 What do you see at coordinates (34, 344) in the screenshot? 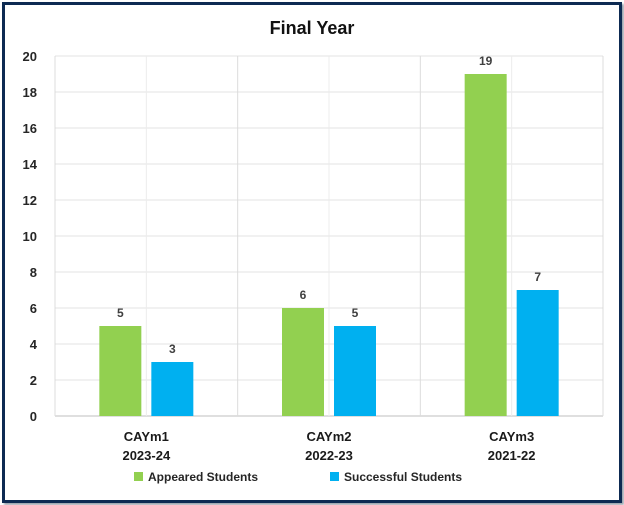
I see `y-tick-label: 4` at bounding box center [34, 344].